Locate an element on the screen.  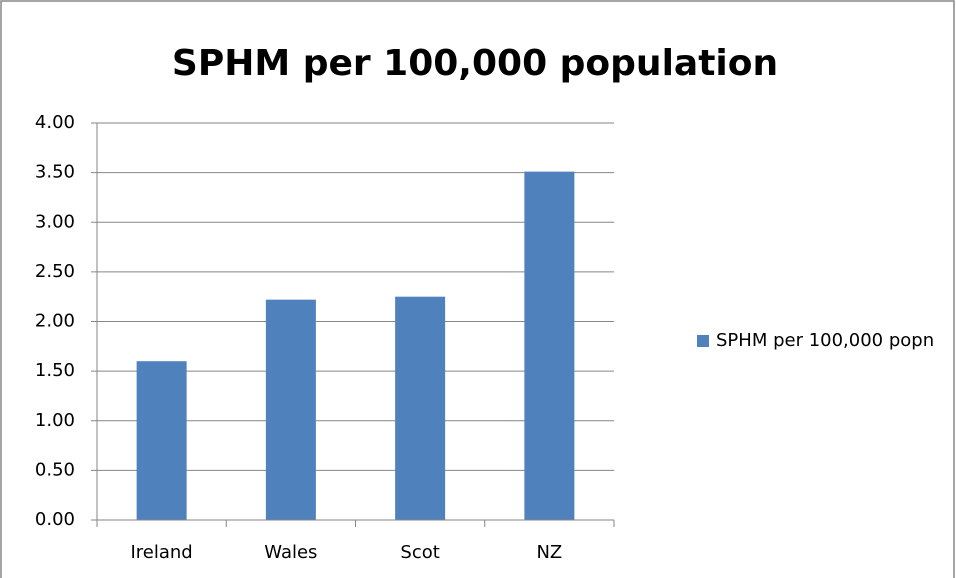
y-tick-label: 1.50 is located at coordinates (55, 370).